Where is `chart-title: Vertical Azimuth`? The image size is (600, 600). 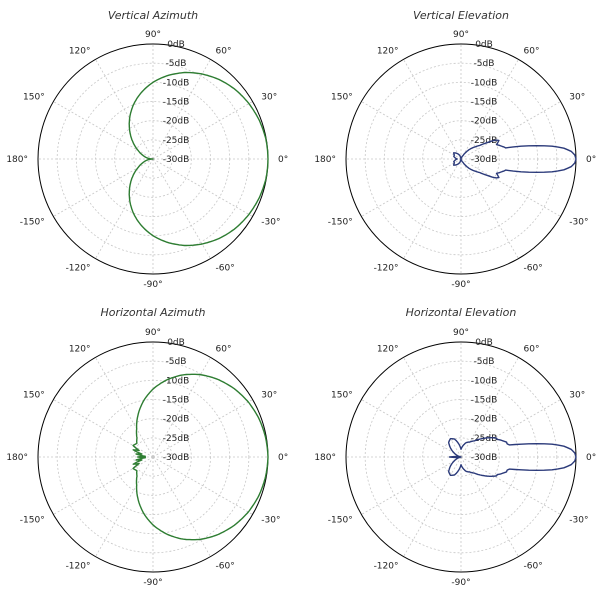 chart-title: Vertical Azimuth is located at coordinates (153, 15).